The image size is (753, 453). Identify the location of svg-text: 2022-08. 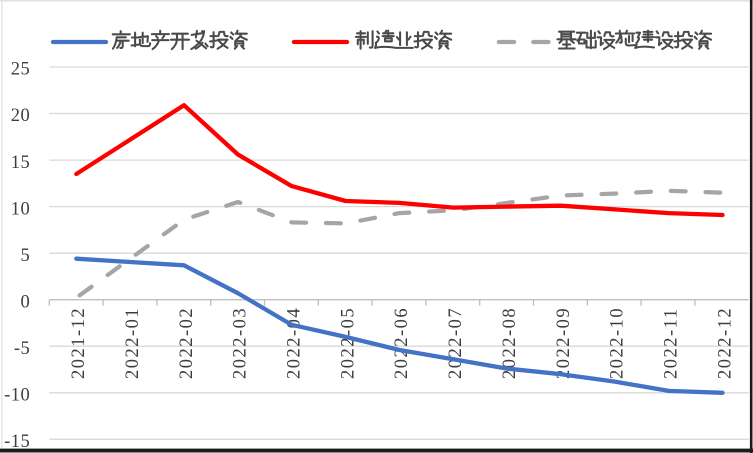
(510, 343).